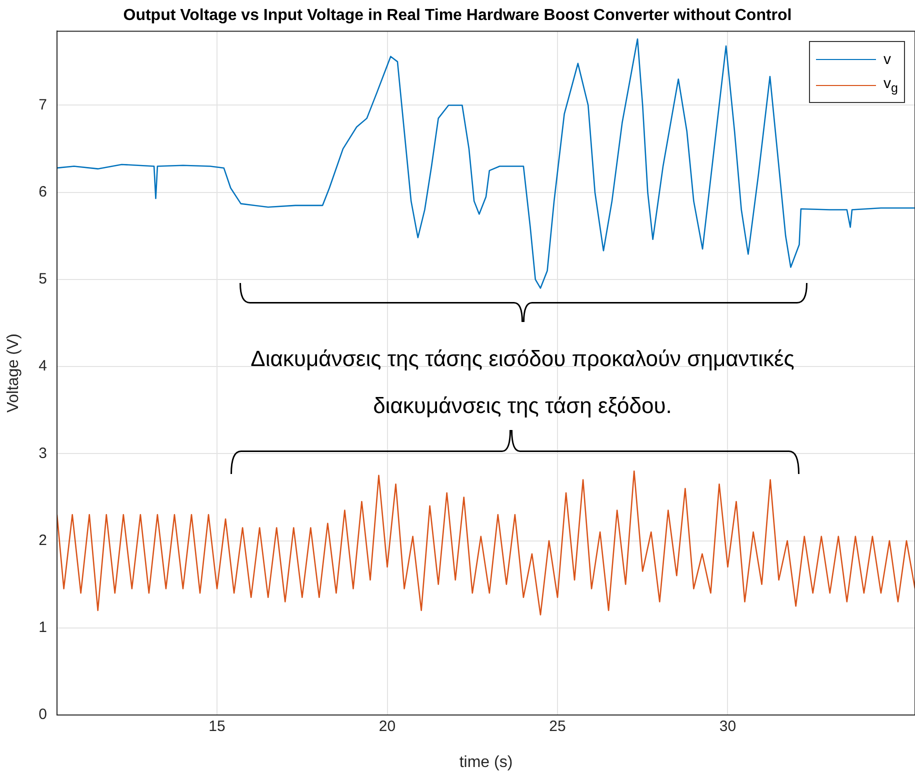  What do you see at coordinates (42, 191) in the screenshot?
I see `y-tick-label: 6` at bounding box center [42, 191].